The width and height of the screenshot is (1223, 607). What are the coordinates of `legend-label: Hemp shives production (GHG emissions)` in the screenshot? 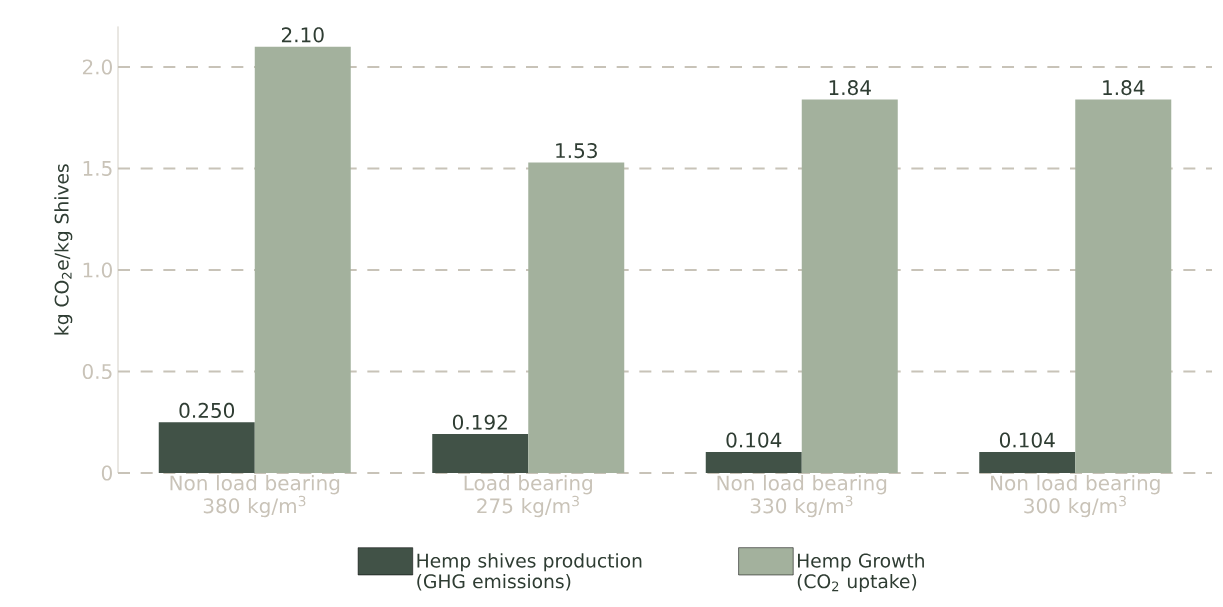 It's located at (529, 572).